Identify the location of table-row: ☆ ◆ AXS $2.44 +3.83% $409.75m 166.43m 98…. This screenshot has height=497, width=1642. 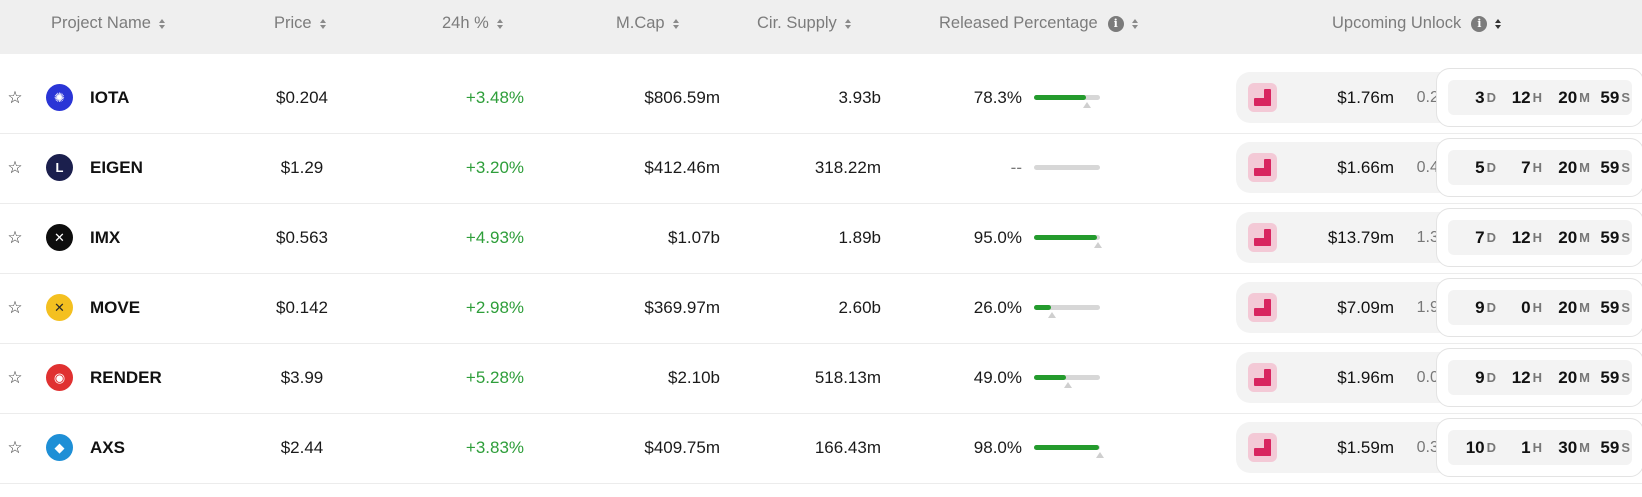
(821, 447).